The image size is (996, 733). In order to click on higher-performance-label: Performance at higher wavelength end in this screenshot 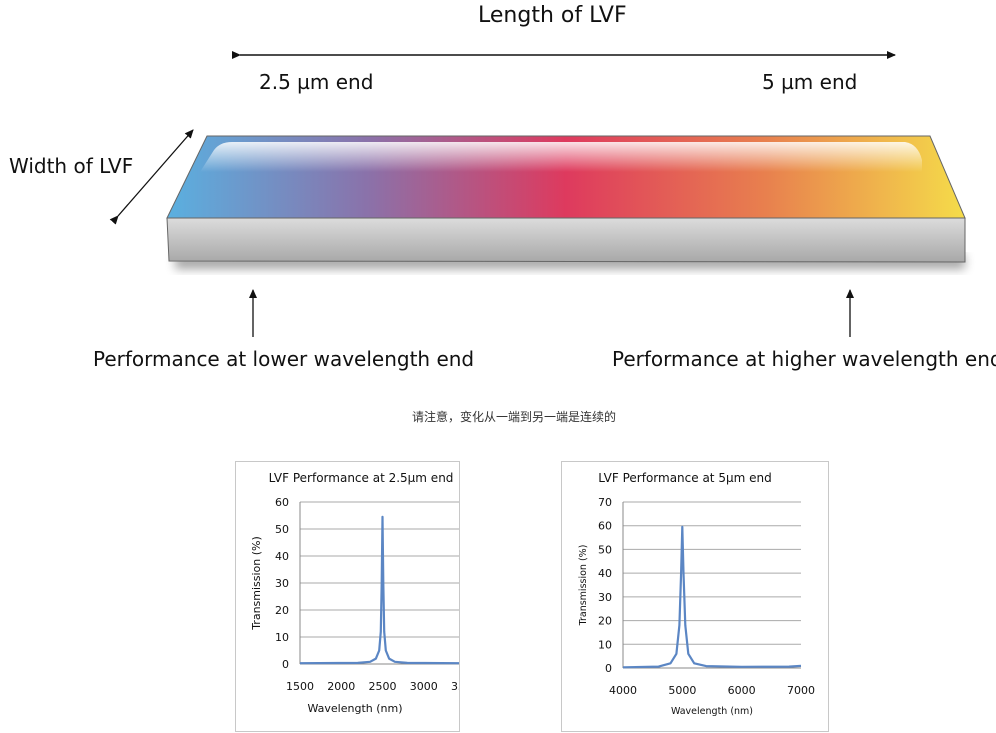, I will do `click(804, 359)`.